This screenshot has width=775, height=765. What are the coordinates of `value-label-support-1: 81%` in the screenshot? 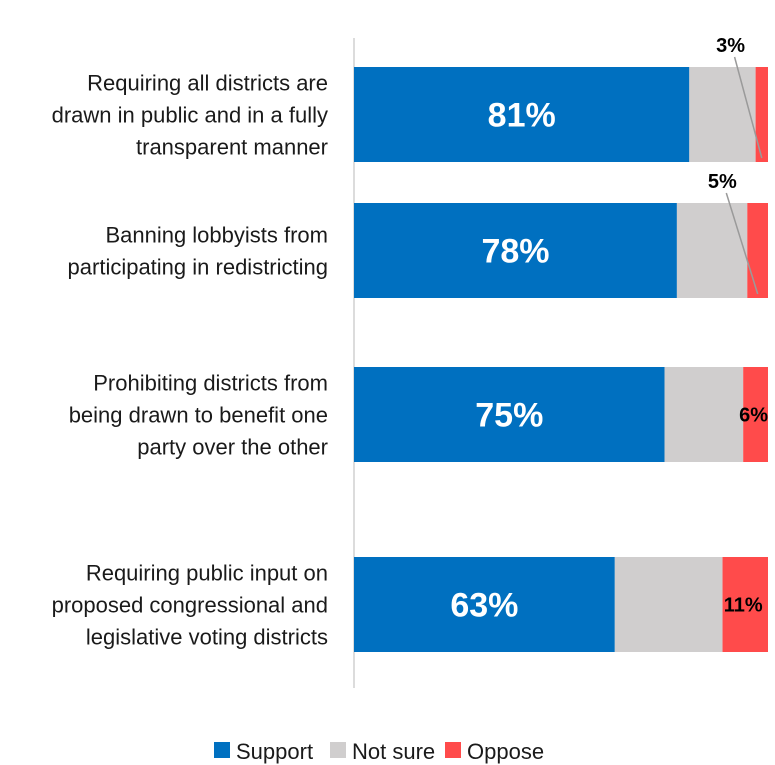 It's located at (522, 116).